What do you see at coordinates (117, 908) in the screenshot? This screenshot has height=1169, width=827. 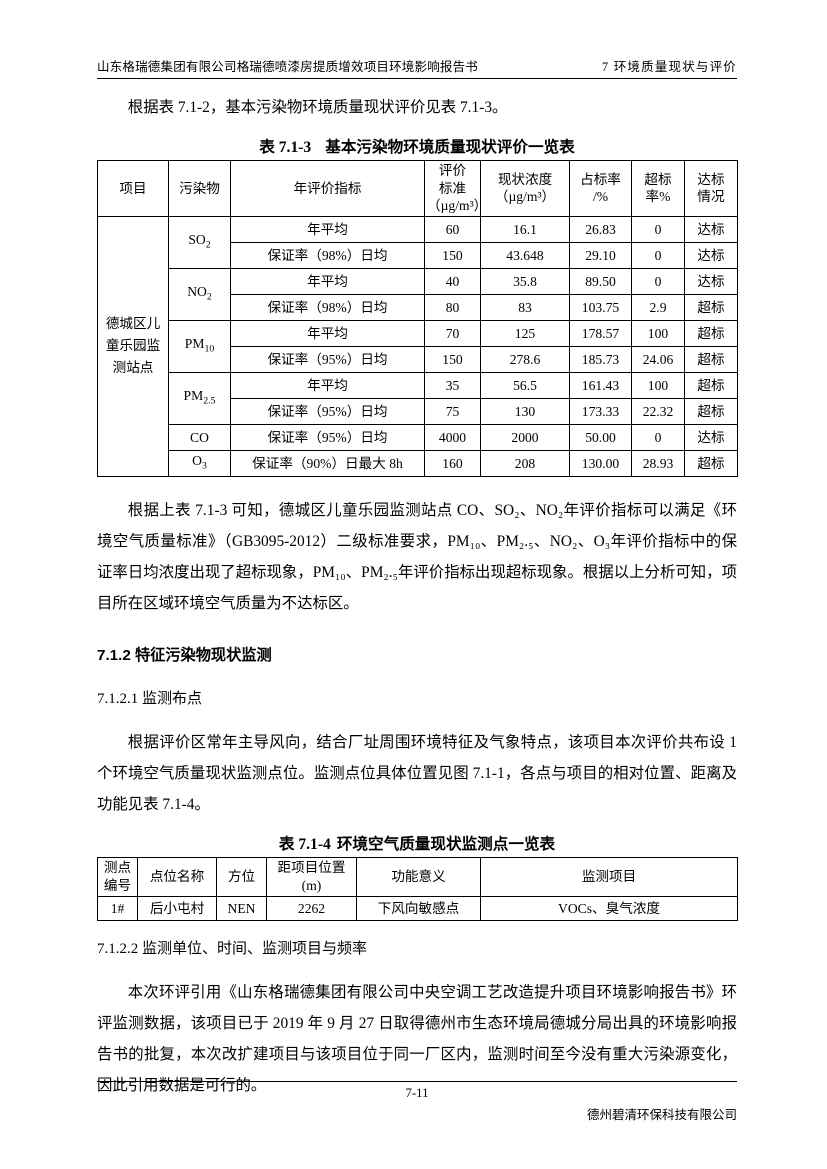 I see `cell-point-no: 1#` at bounding box center [117, 908].